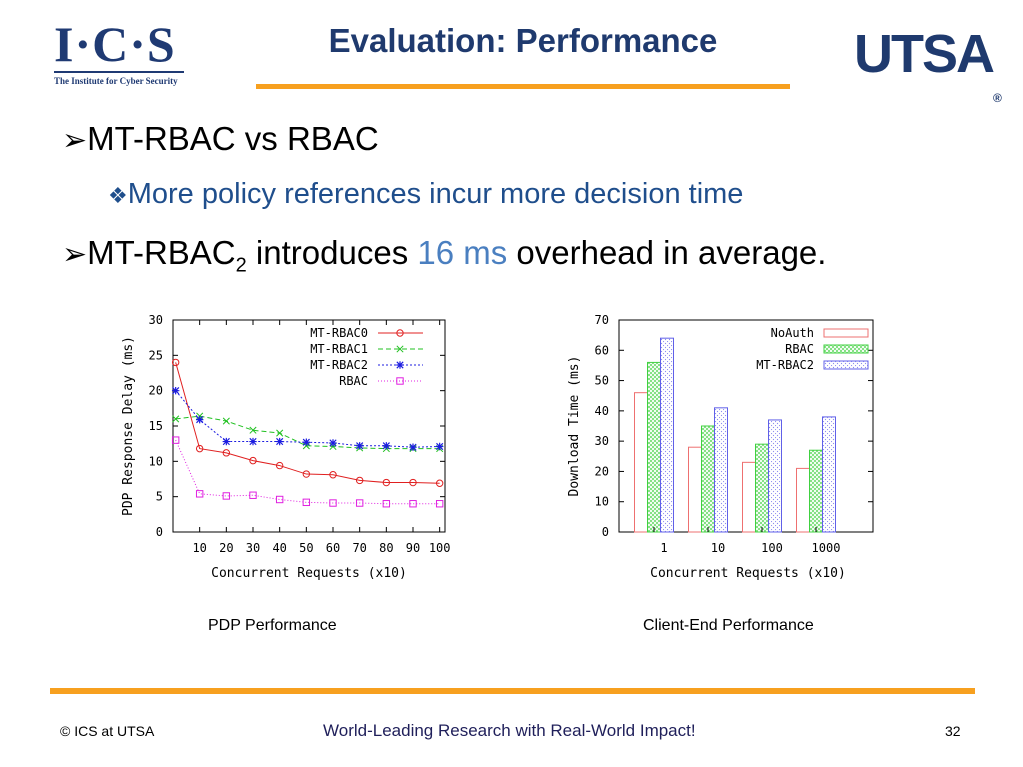  What do you see at coordinates (279, 548) in the screenshot?
I see `x-tick-label: 40` at bounding box center [279, 548].